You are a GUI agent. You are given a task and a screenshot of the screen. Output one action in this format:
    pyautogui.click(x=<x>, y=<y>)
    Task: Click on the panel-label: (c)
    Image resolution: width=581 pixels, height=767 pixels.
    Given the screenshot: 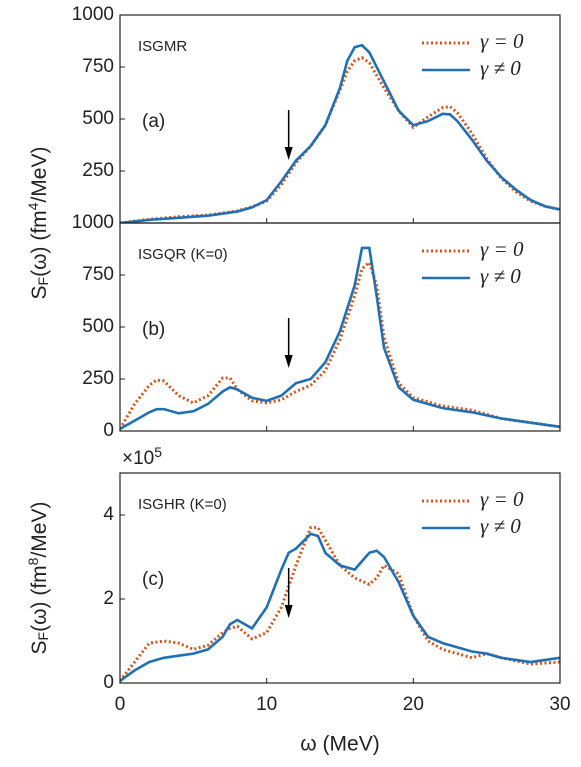 What is the action you would take?
    pyautogui.click(x=153, y=579)
    